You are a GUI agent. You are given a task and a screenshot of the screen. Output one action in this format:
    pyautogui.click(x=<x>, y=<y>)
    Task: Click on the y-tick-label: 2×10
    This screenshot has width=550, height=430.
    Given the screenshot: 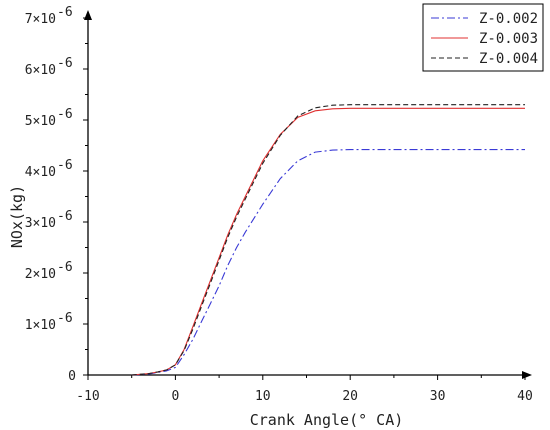 What is the action you would take?
    pyautogui.click(x=40, y=274)
    